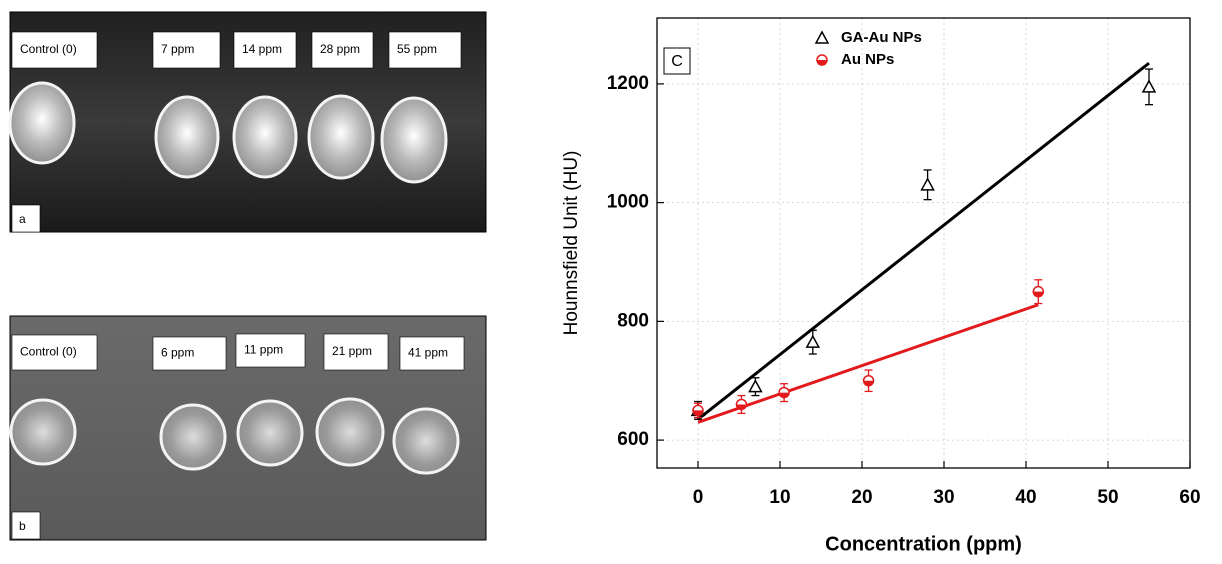 The height and width of the screenshot is (564, 1222). I want to click on legend-label: Au NPs, so click(867, 59).